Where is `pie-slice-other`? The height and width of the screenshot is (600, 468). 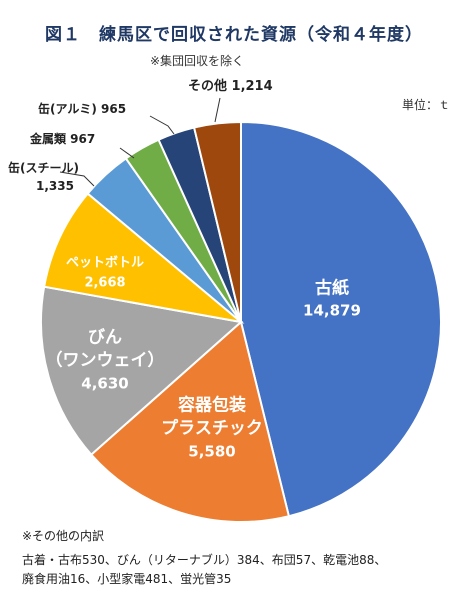 pie-slice-other is located at coordinates (217, 221).